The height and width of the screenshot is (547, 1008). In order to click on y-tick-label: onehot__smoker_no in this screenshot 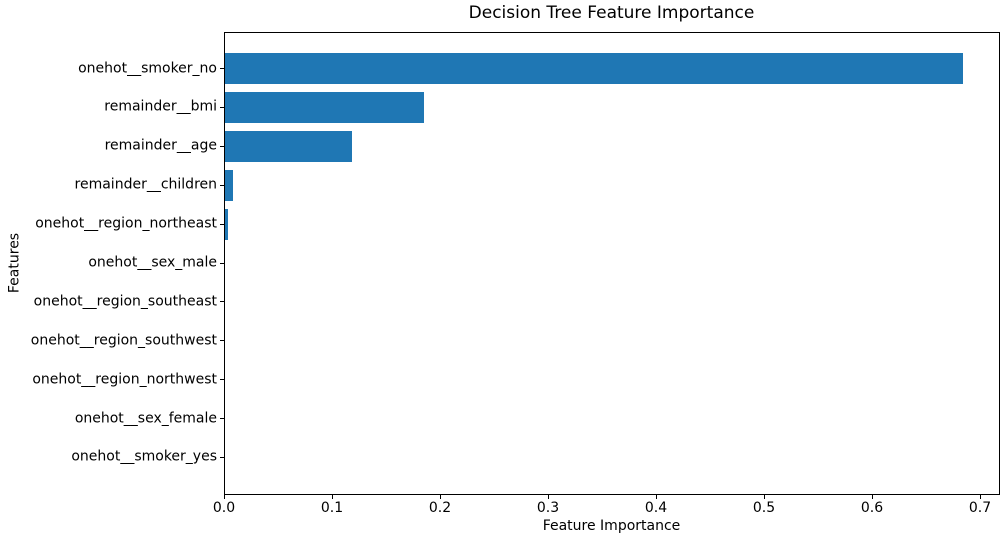, I will do `click(147, 68)`.